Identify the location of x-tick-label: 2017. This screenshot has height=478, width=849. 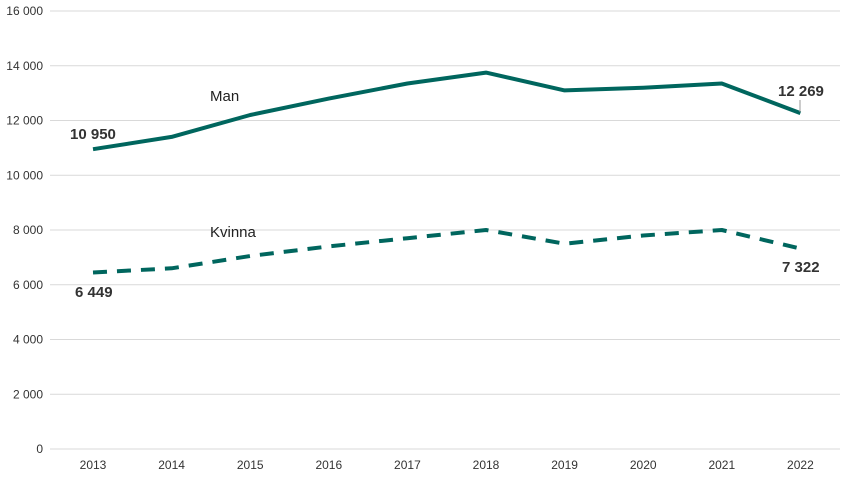
(407, 465).